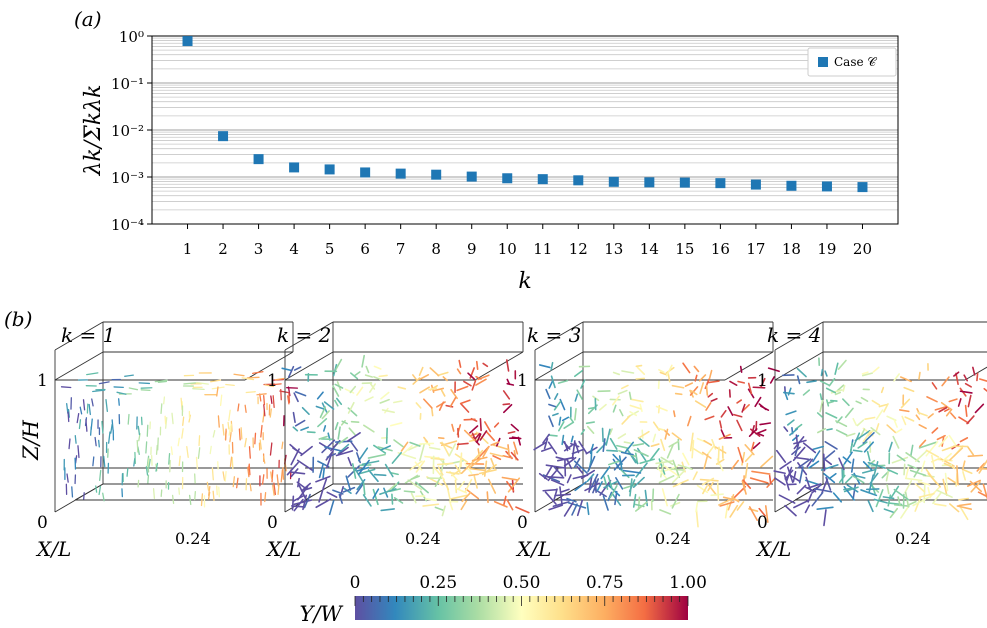  Describe the element at coordinates (423, 538) in the screenshot. I see `x-axis-tick-b: 0.24` at that location.